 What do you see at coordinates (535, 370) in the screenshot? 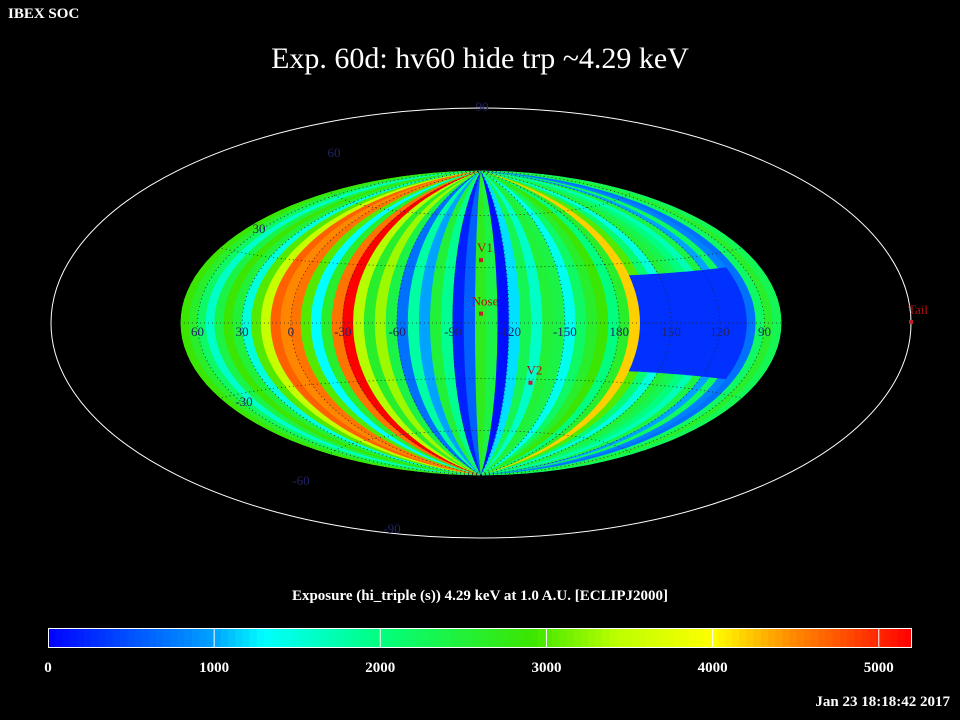
I see `marker-label: V2` at bounding box center [535, 370].